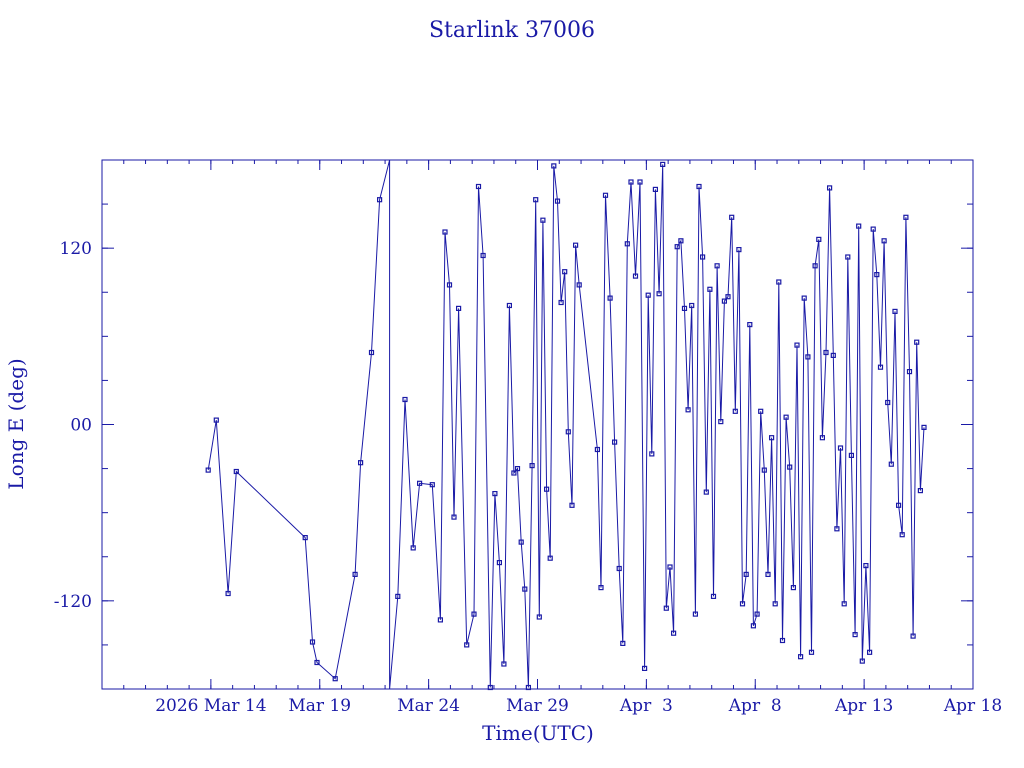  I want to click on chart-title: Starlink 37006, so click(512, 30).